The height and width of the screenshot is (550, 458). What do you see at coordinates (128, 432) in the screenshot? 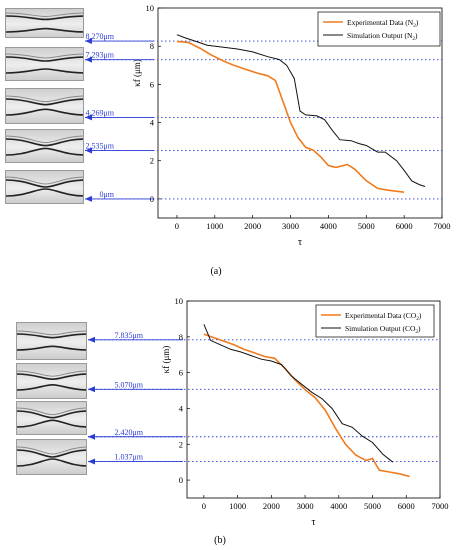
I see `reference-label-2: 2.420μm` at bounding box center [128, 432].